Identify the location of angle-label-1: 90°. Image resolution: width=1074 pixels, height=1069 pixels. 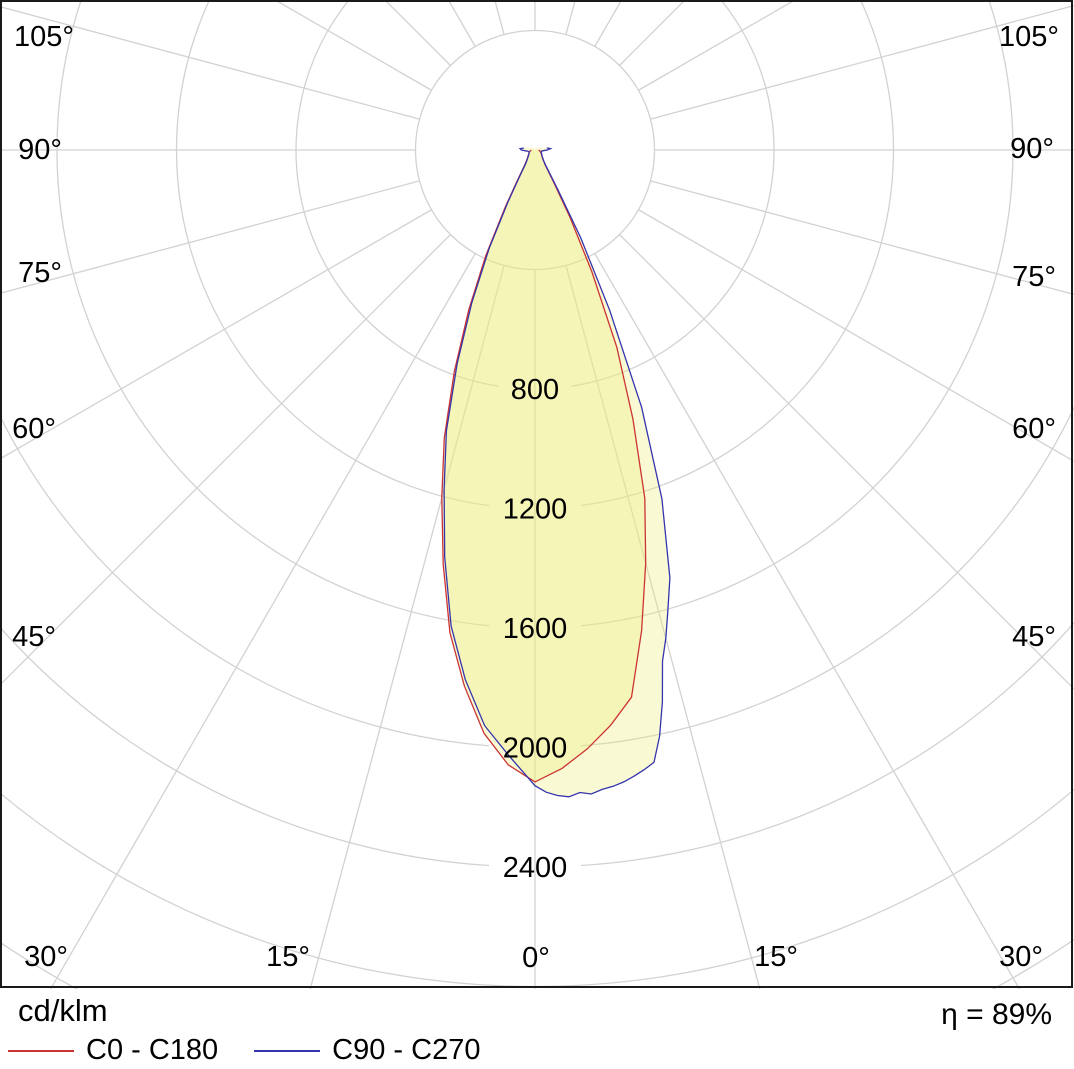
(40, 150).